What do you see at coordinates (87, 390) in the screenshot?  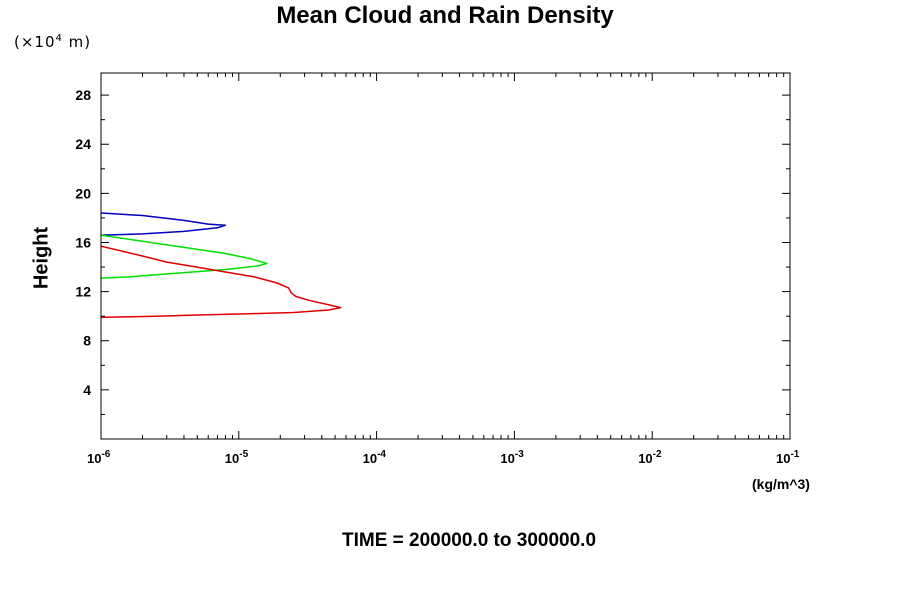 I see `y-tick-label: 4` at bounding box center [87, 390].